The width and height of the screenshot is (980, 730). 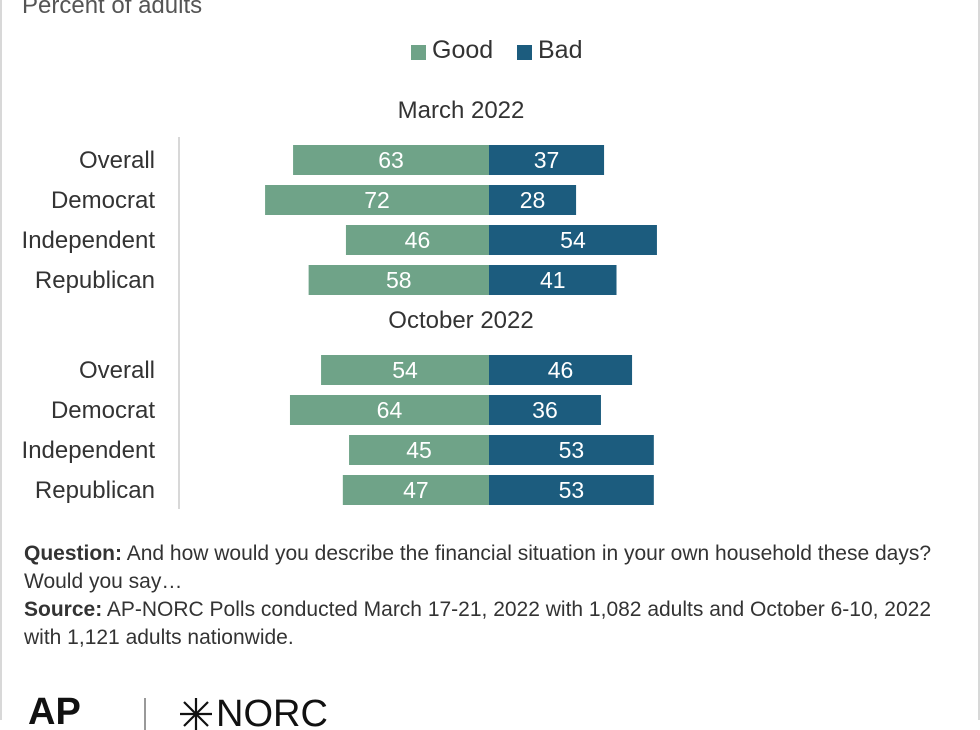 I want to click on data-label-good: 64, so click(x=390, y=410).